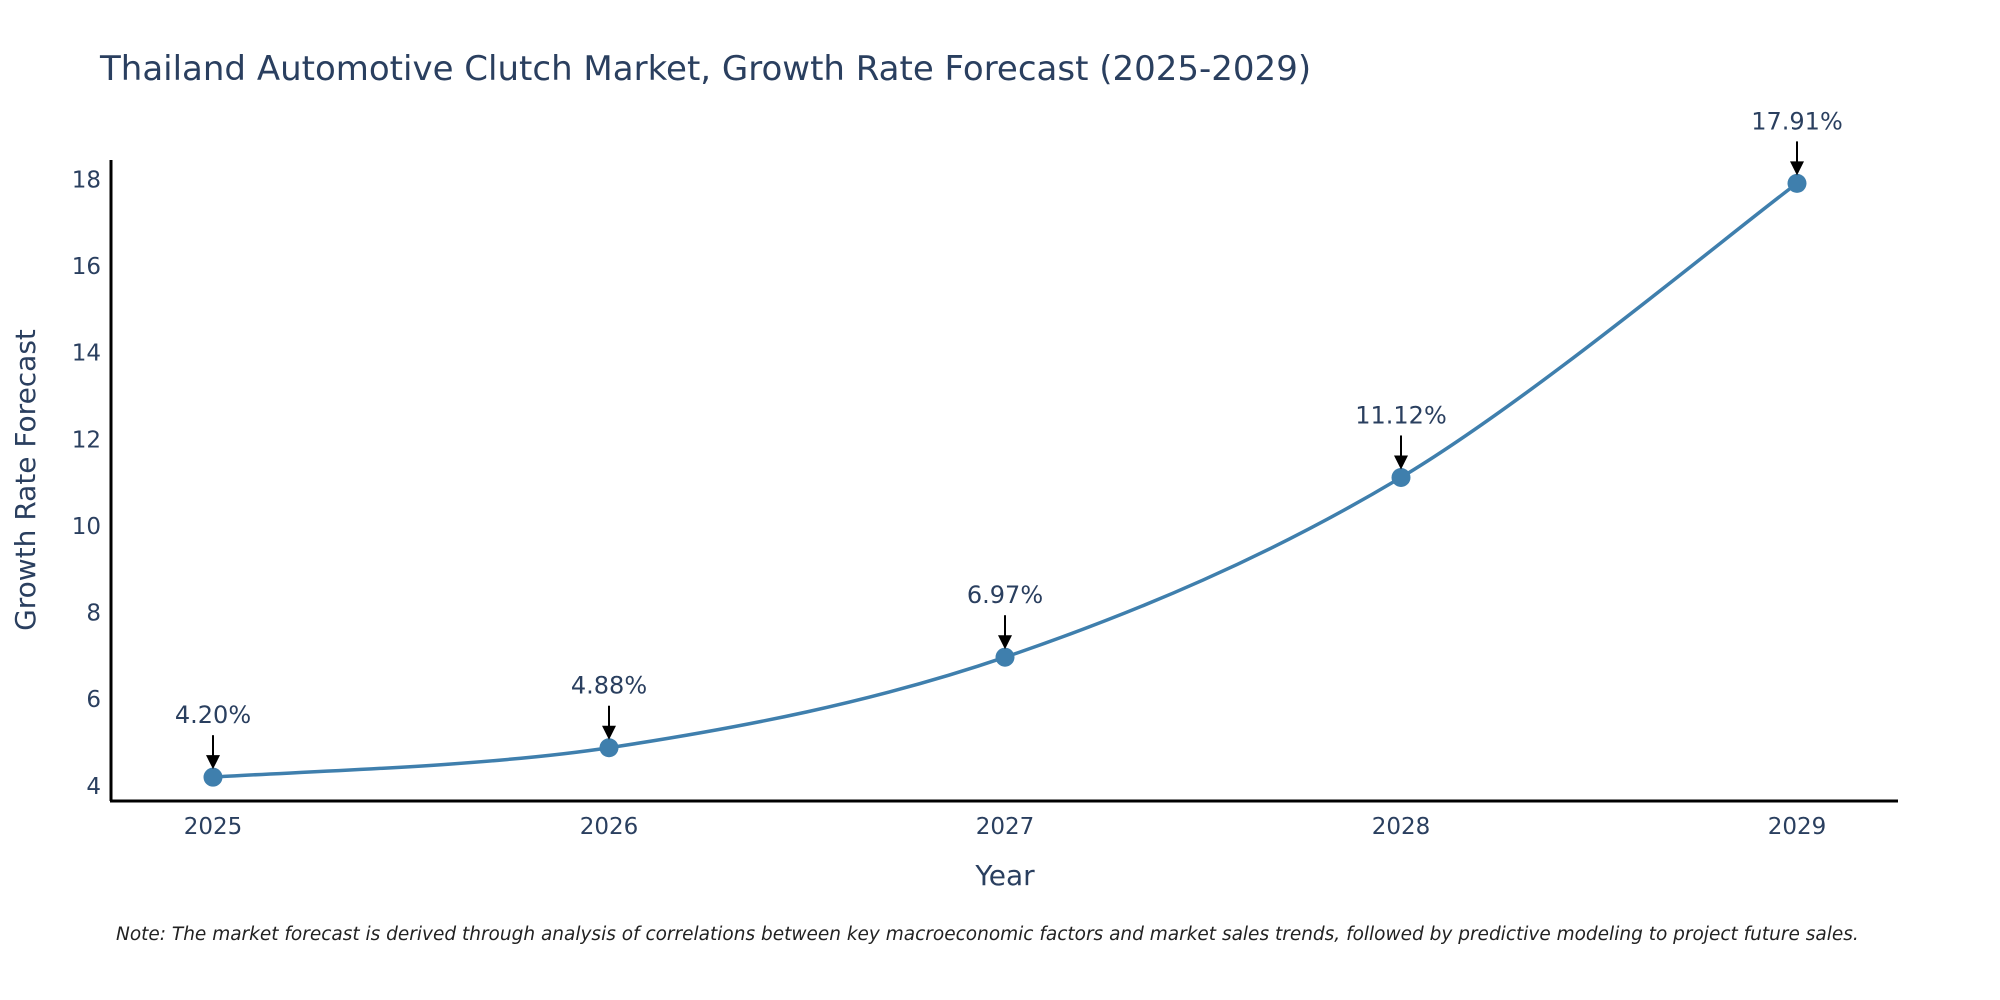 The width and height of the screenshot is (2000, 1000). Describe the element at coordinates (86, 267) in the screenshot. I see `y-tick-label: 16` at that location.